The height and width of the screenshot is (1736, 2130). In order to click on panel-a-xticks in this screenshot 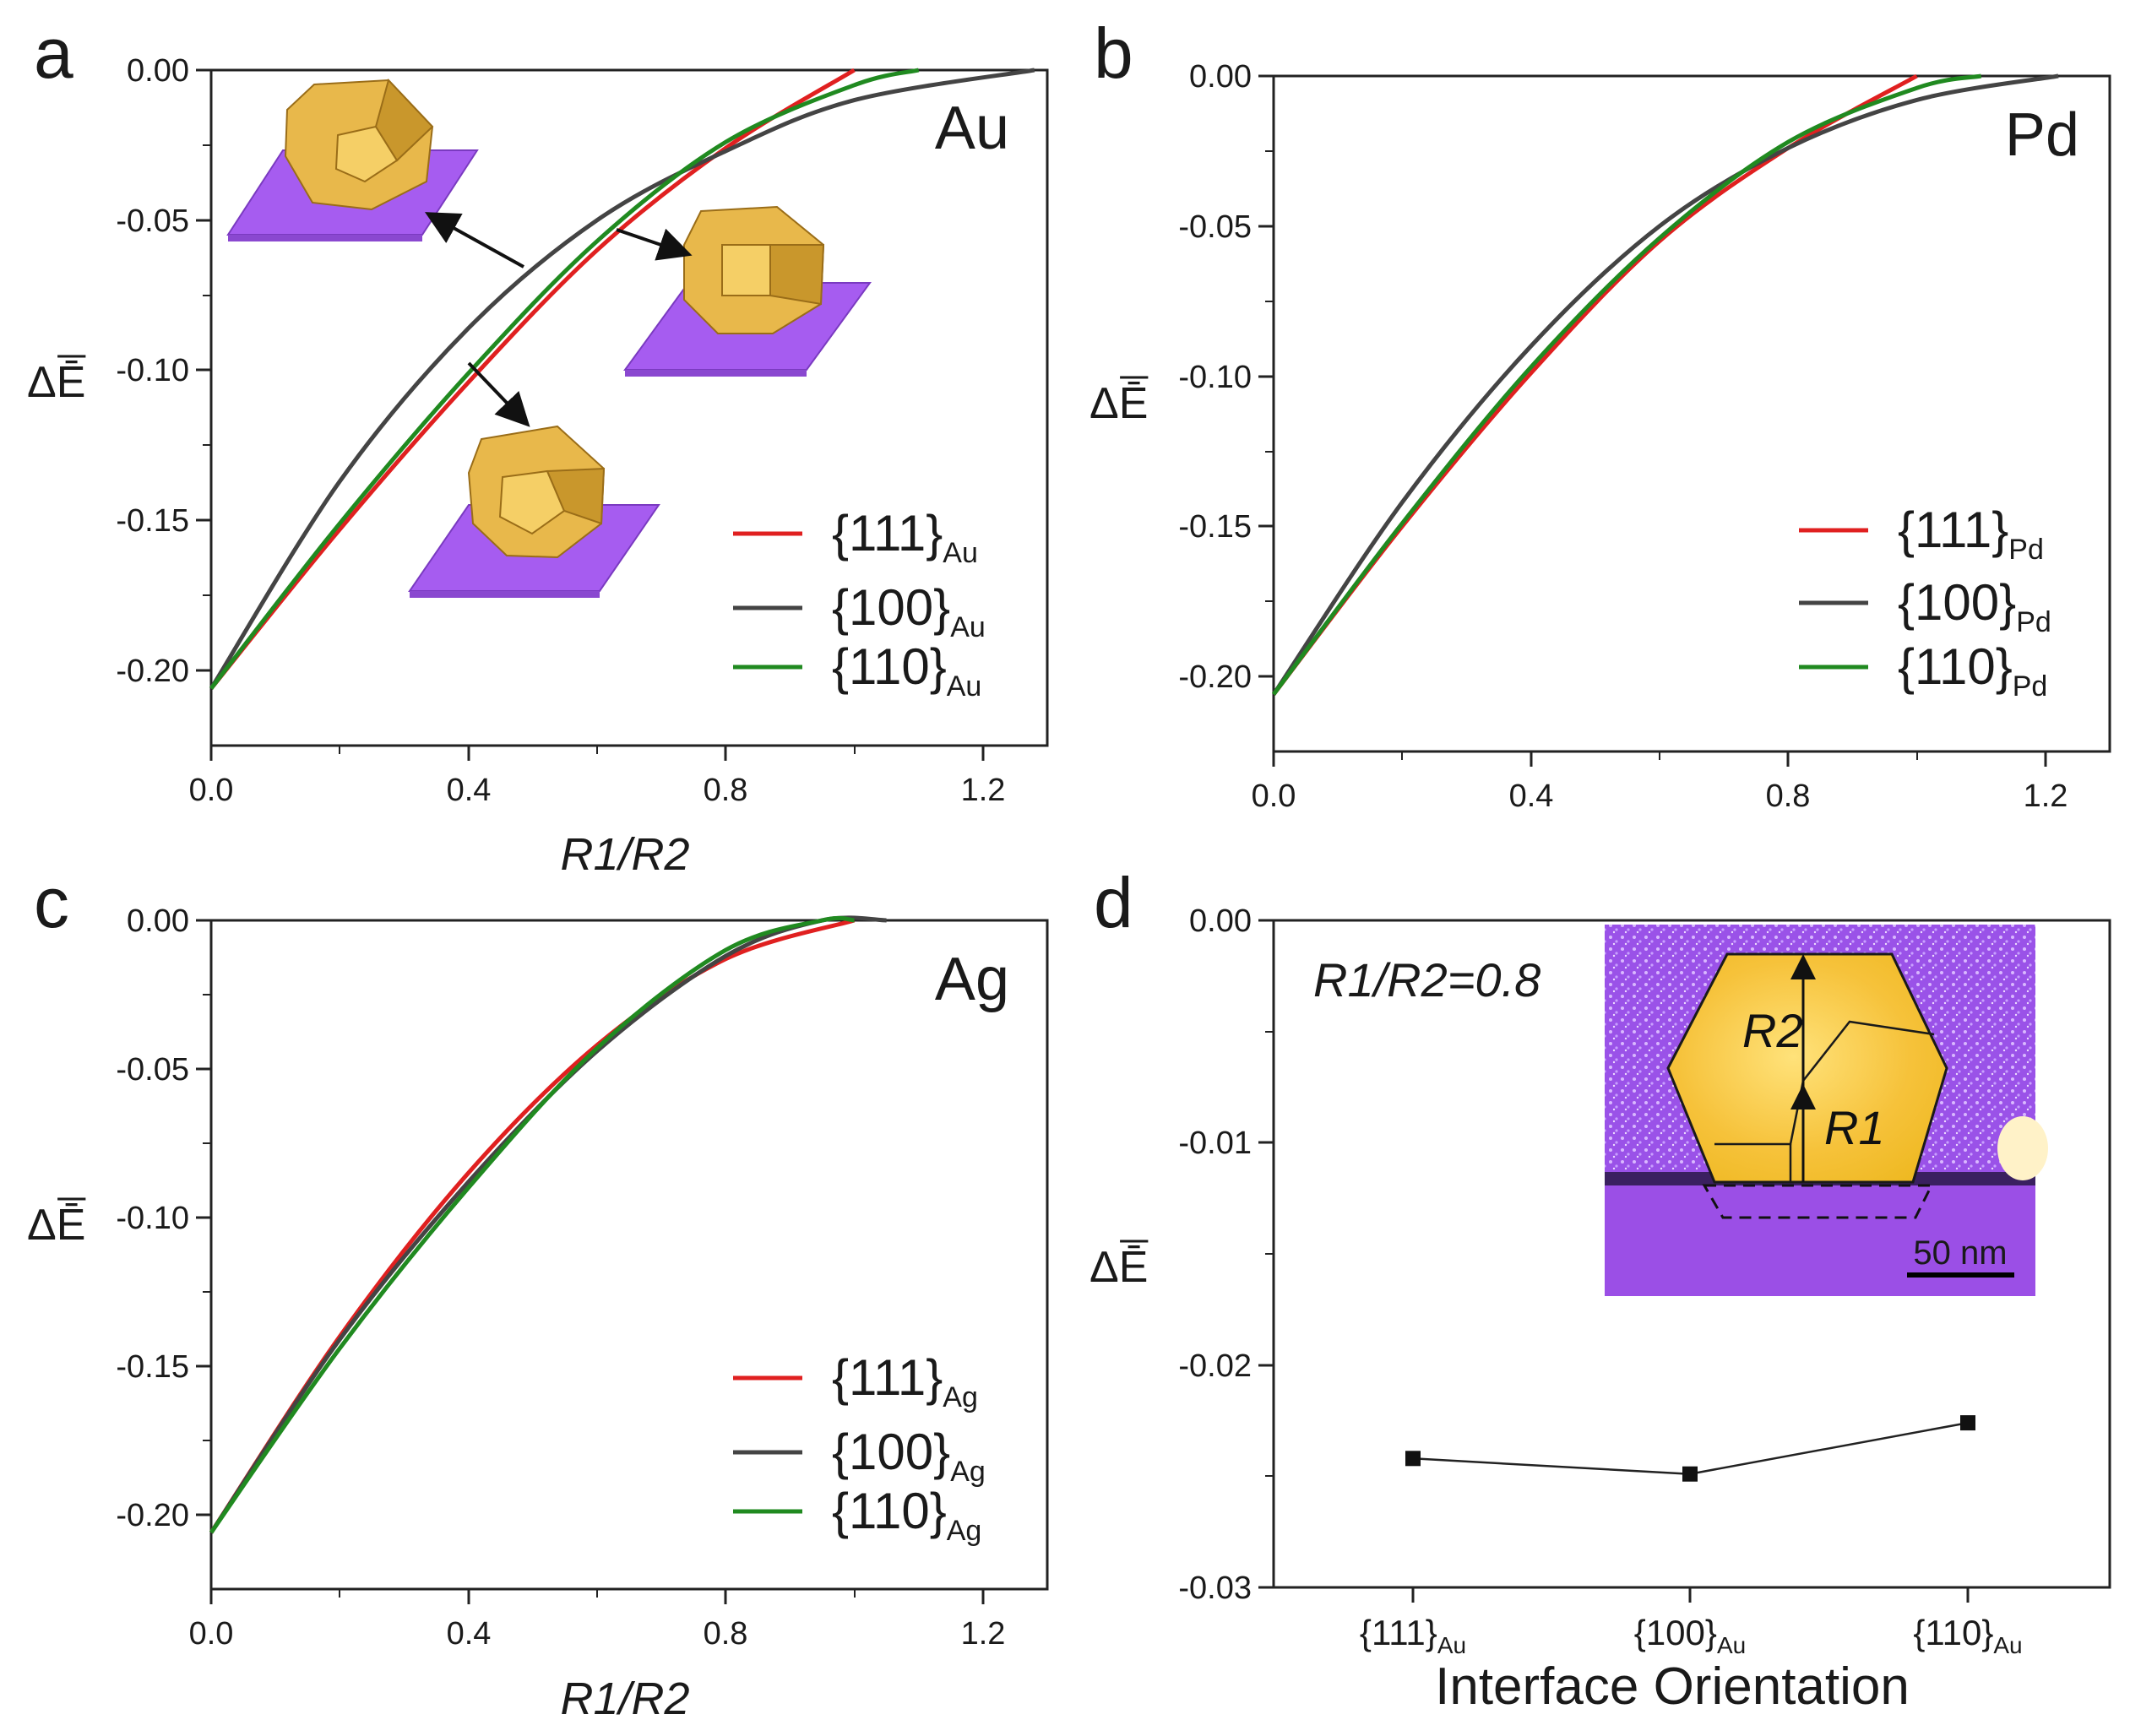, I will do `click(597, 753)`.